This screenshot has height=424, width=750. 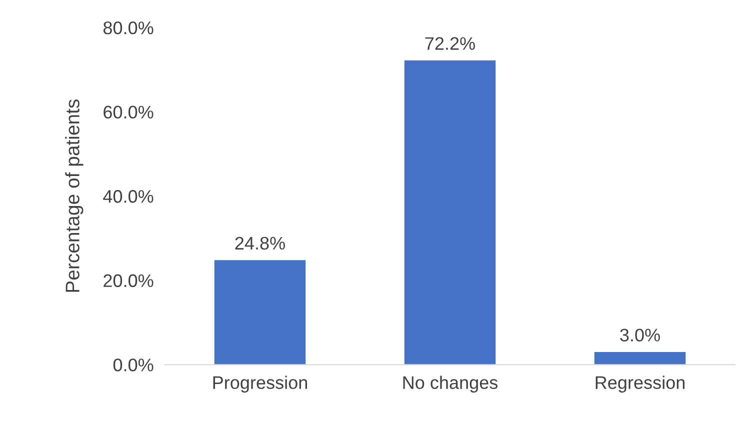 What do you see at coordinates (640, 384) in the screenshot?
I see `x-tick-label: Regression` at bounding box center [640, 384].